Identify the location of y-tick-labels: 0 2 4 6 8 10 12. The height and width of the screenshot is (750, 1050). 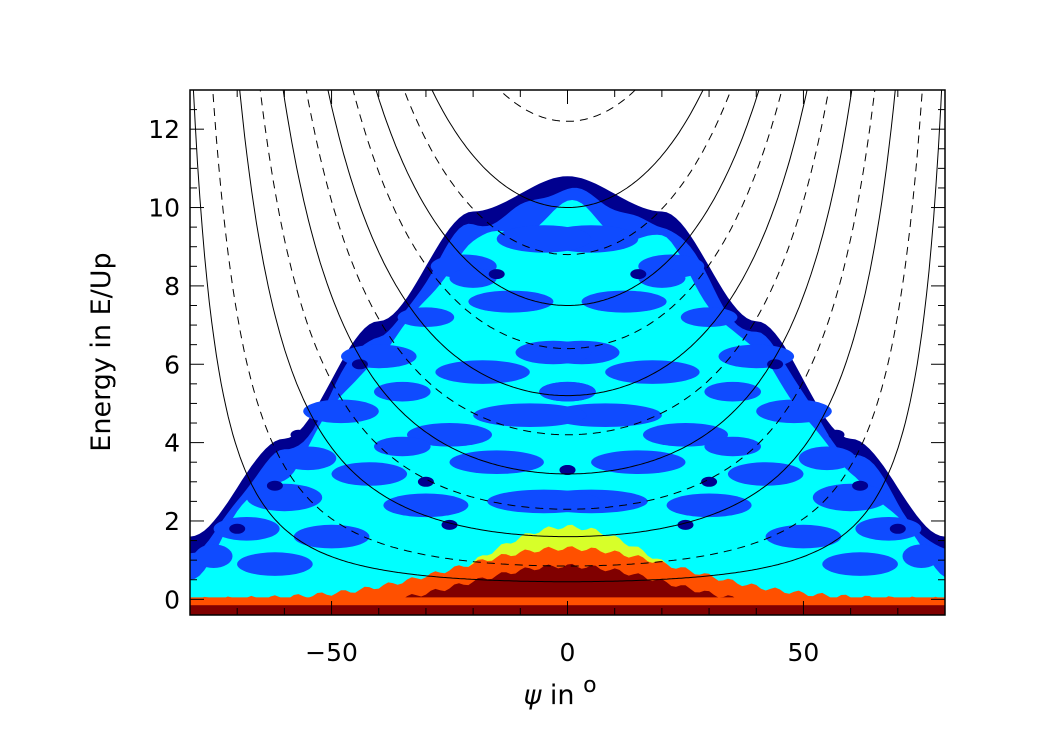
(164, 364).